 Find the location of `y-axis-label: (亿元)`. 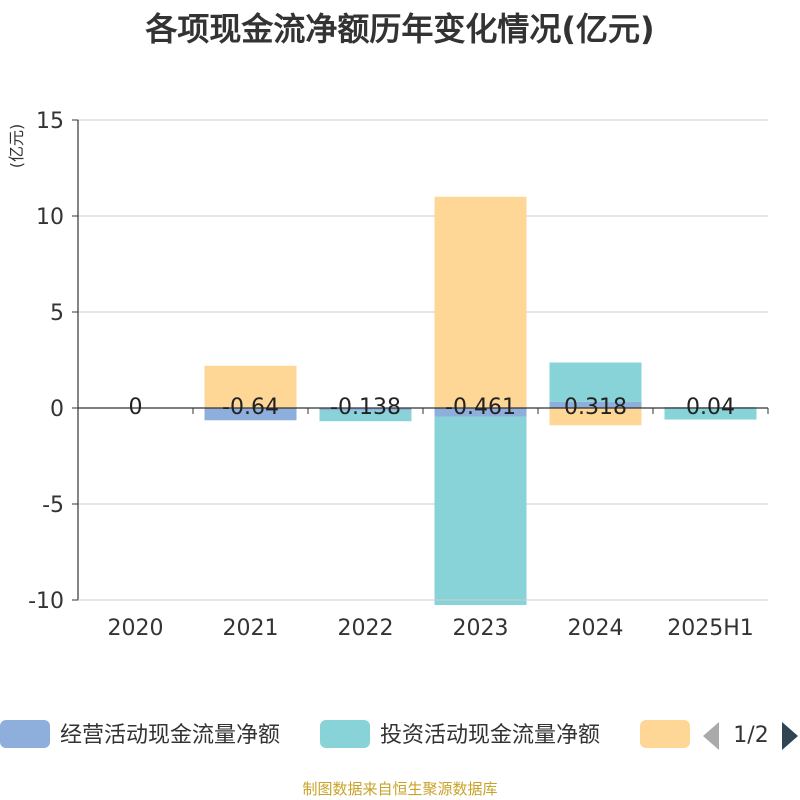

y-axis-label: (亿元) is located at coordinates (16, 146).